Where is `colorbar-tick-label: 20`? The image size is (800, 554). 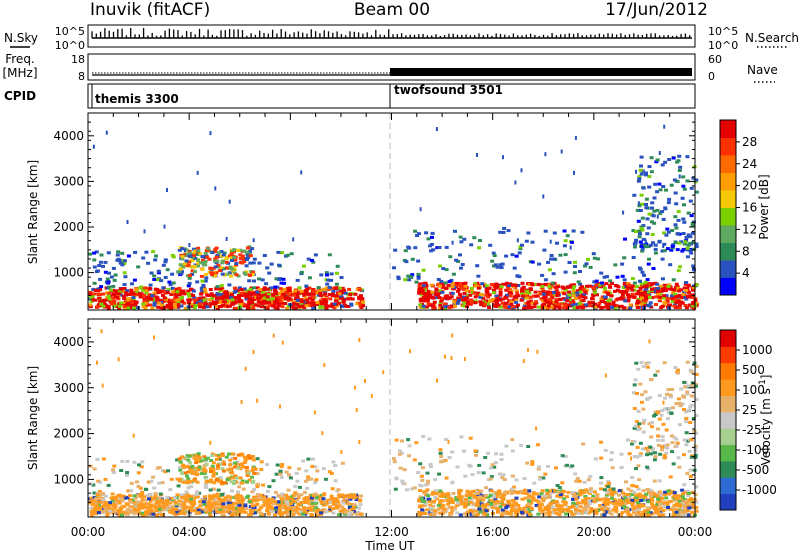
colorbar-tick-label: 20 is located at coordinates (749, 186).